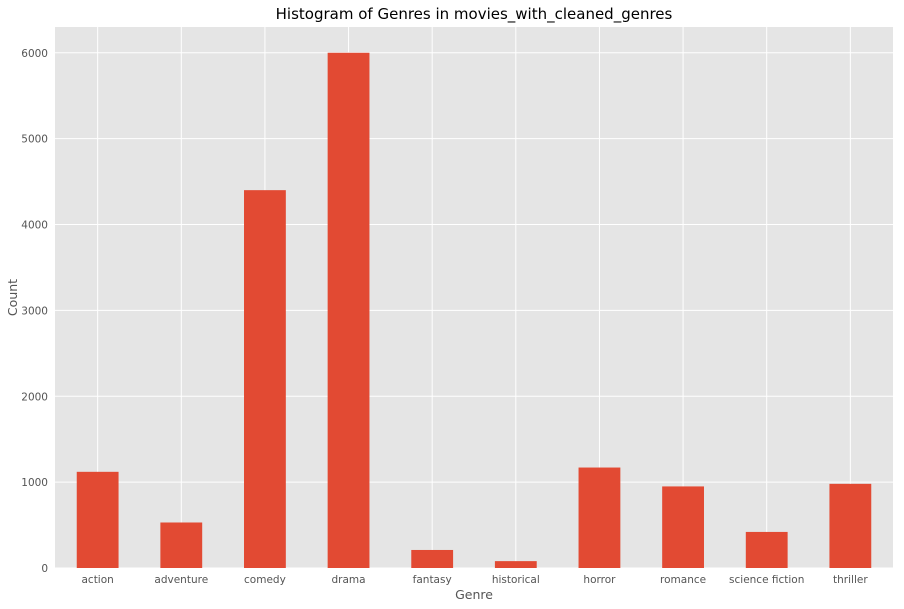 This screenshot has width=904, height=609. What do you see at coordinates (34, 226) in the screenshot?
I see `y-tick-label: 4000` at bounding box center [34, 226].